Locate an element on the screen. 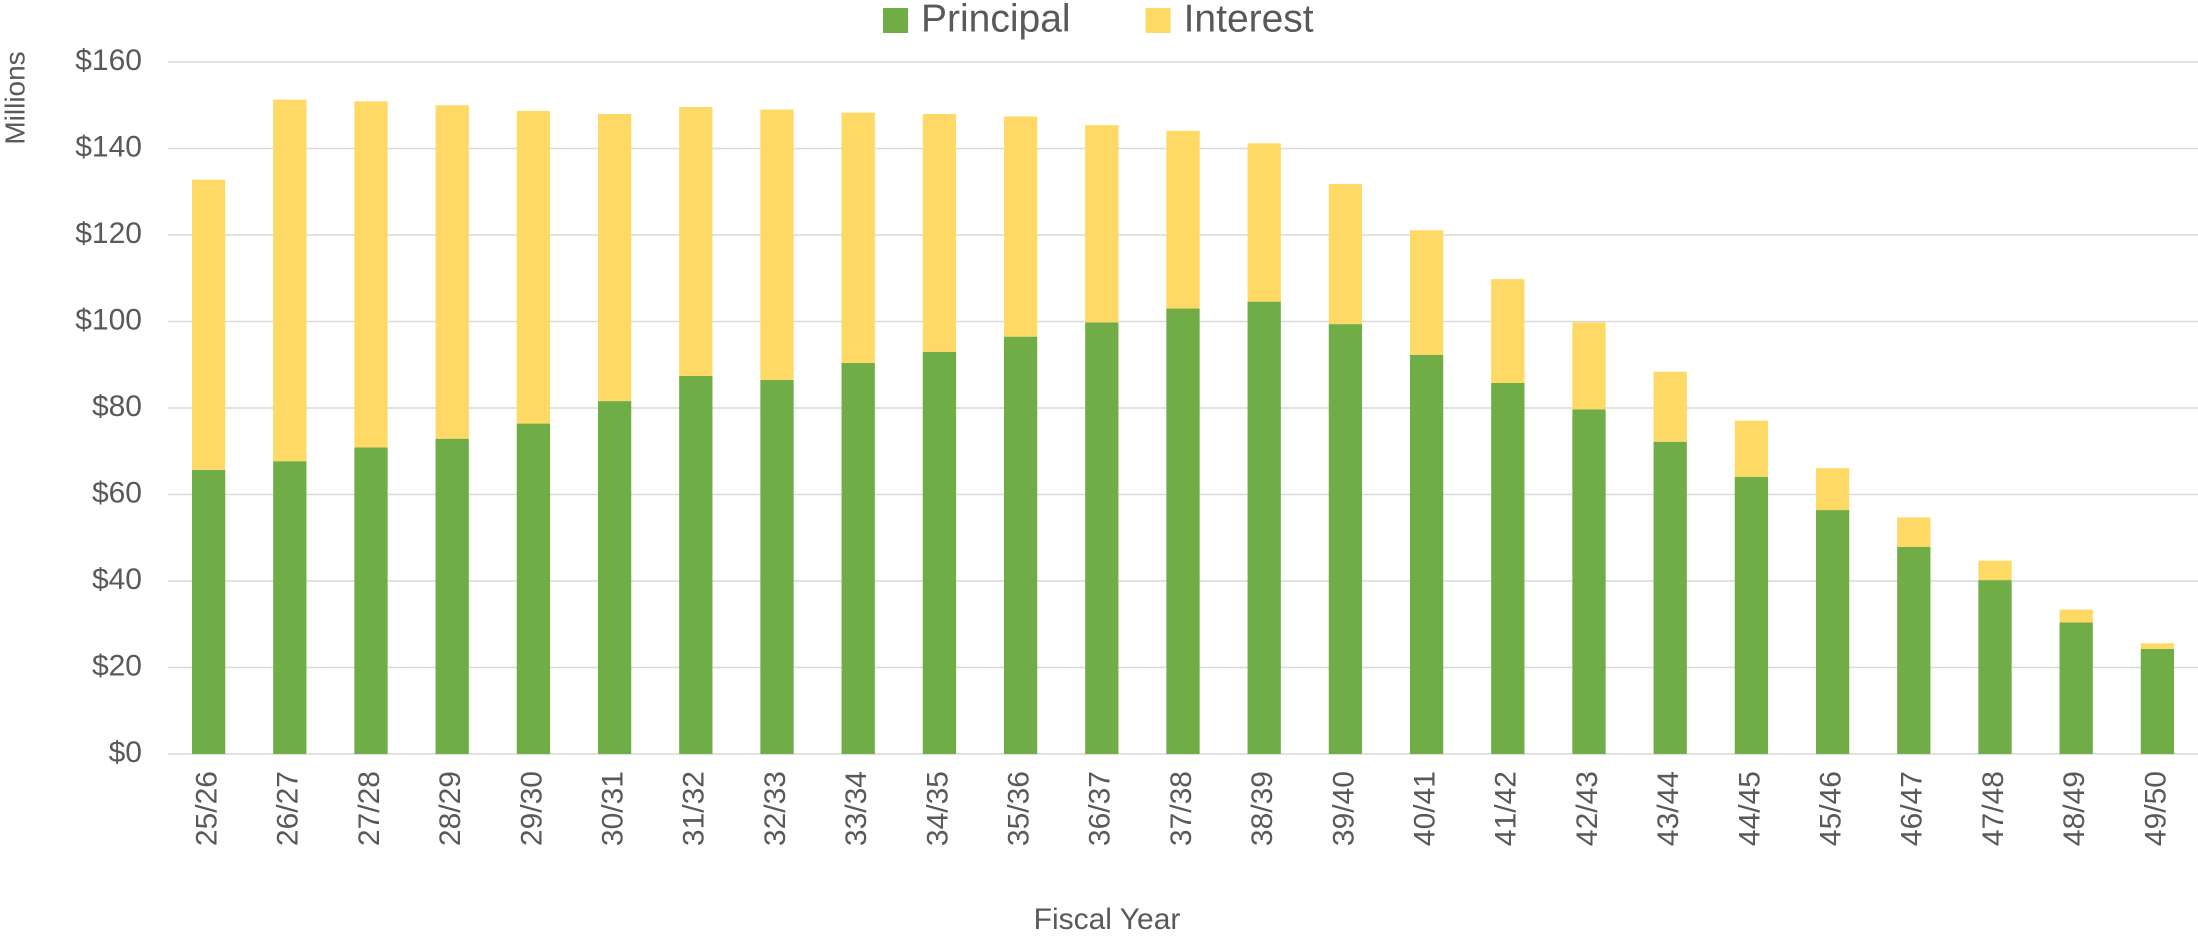 This screenshot has width=2198, height=938. x-tick-label: 32/33 is located at coordinates (775, 808).